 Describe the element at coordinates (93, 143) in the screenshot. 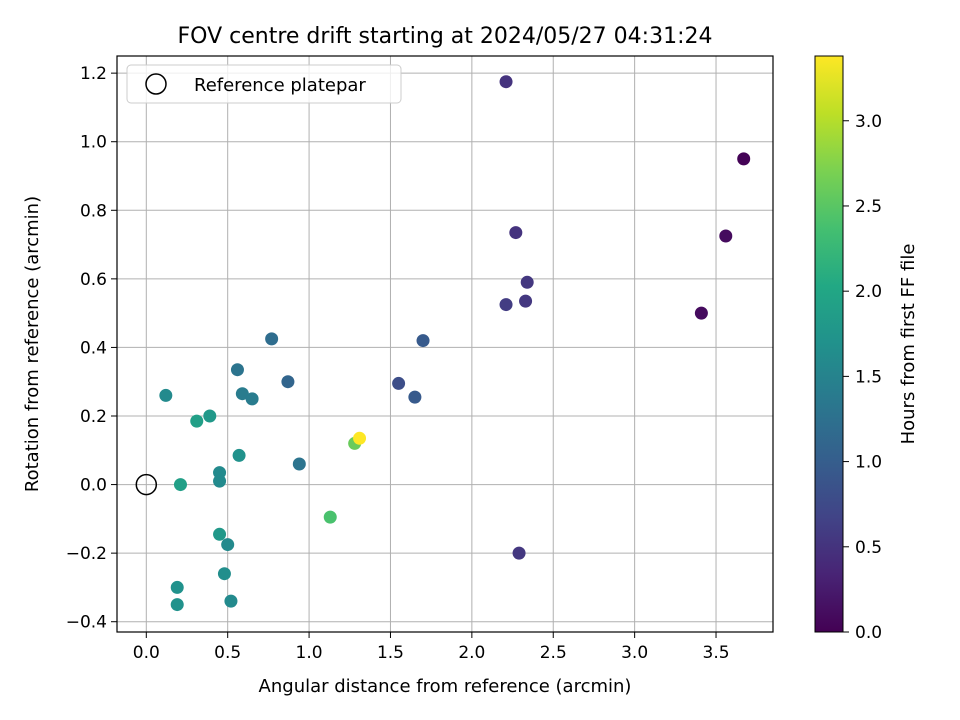

I see `y-tick-label: 1.0` at that location.